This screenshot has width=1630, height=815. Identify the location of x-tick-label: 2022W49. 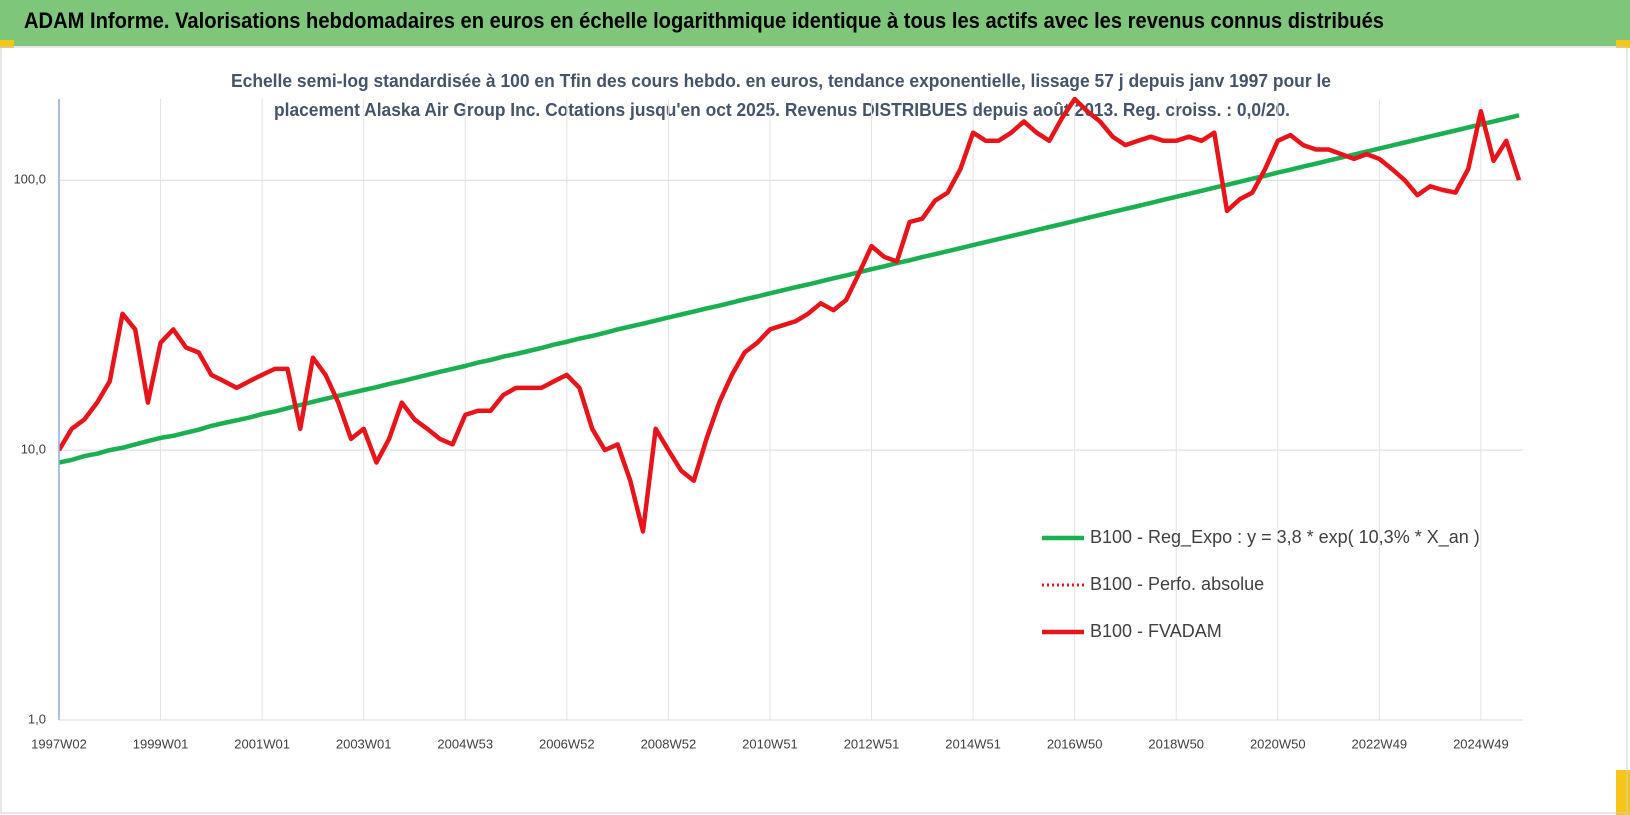
(1380, 743).